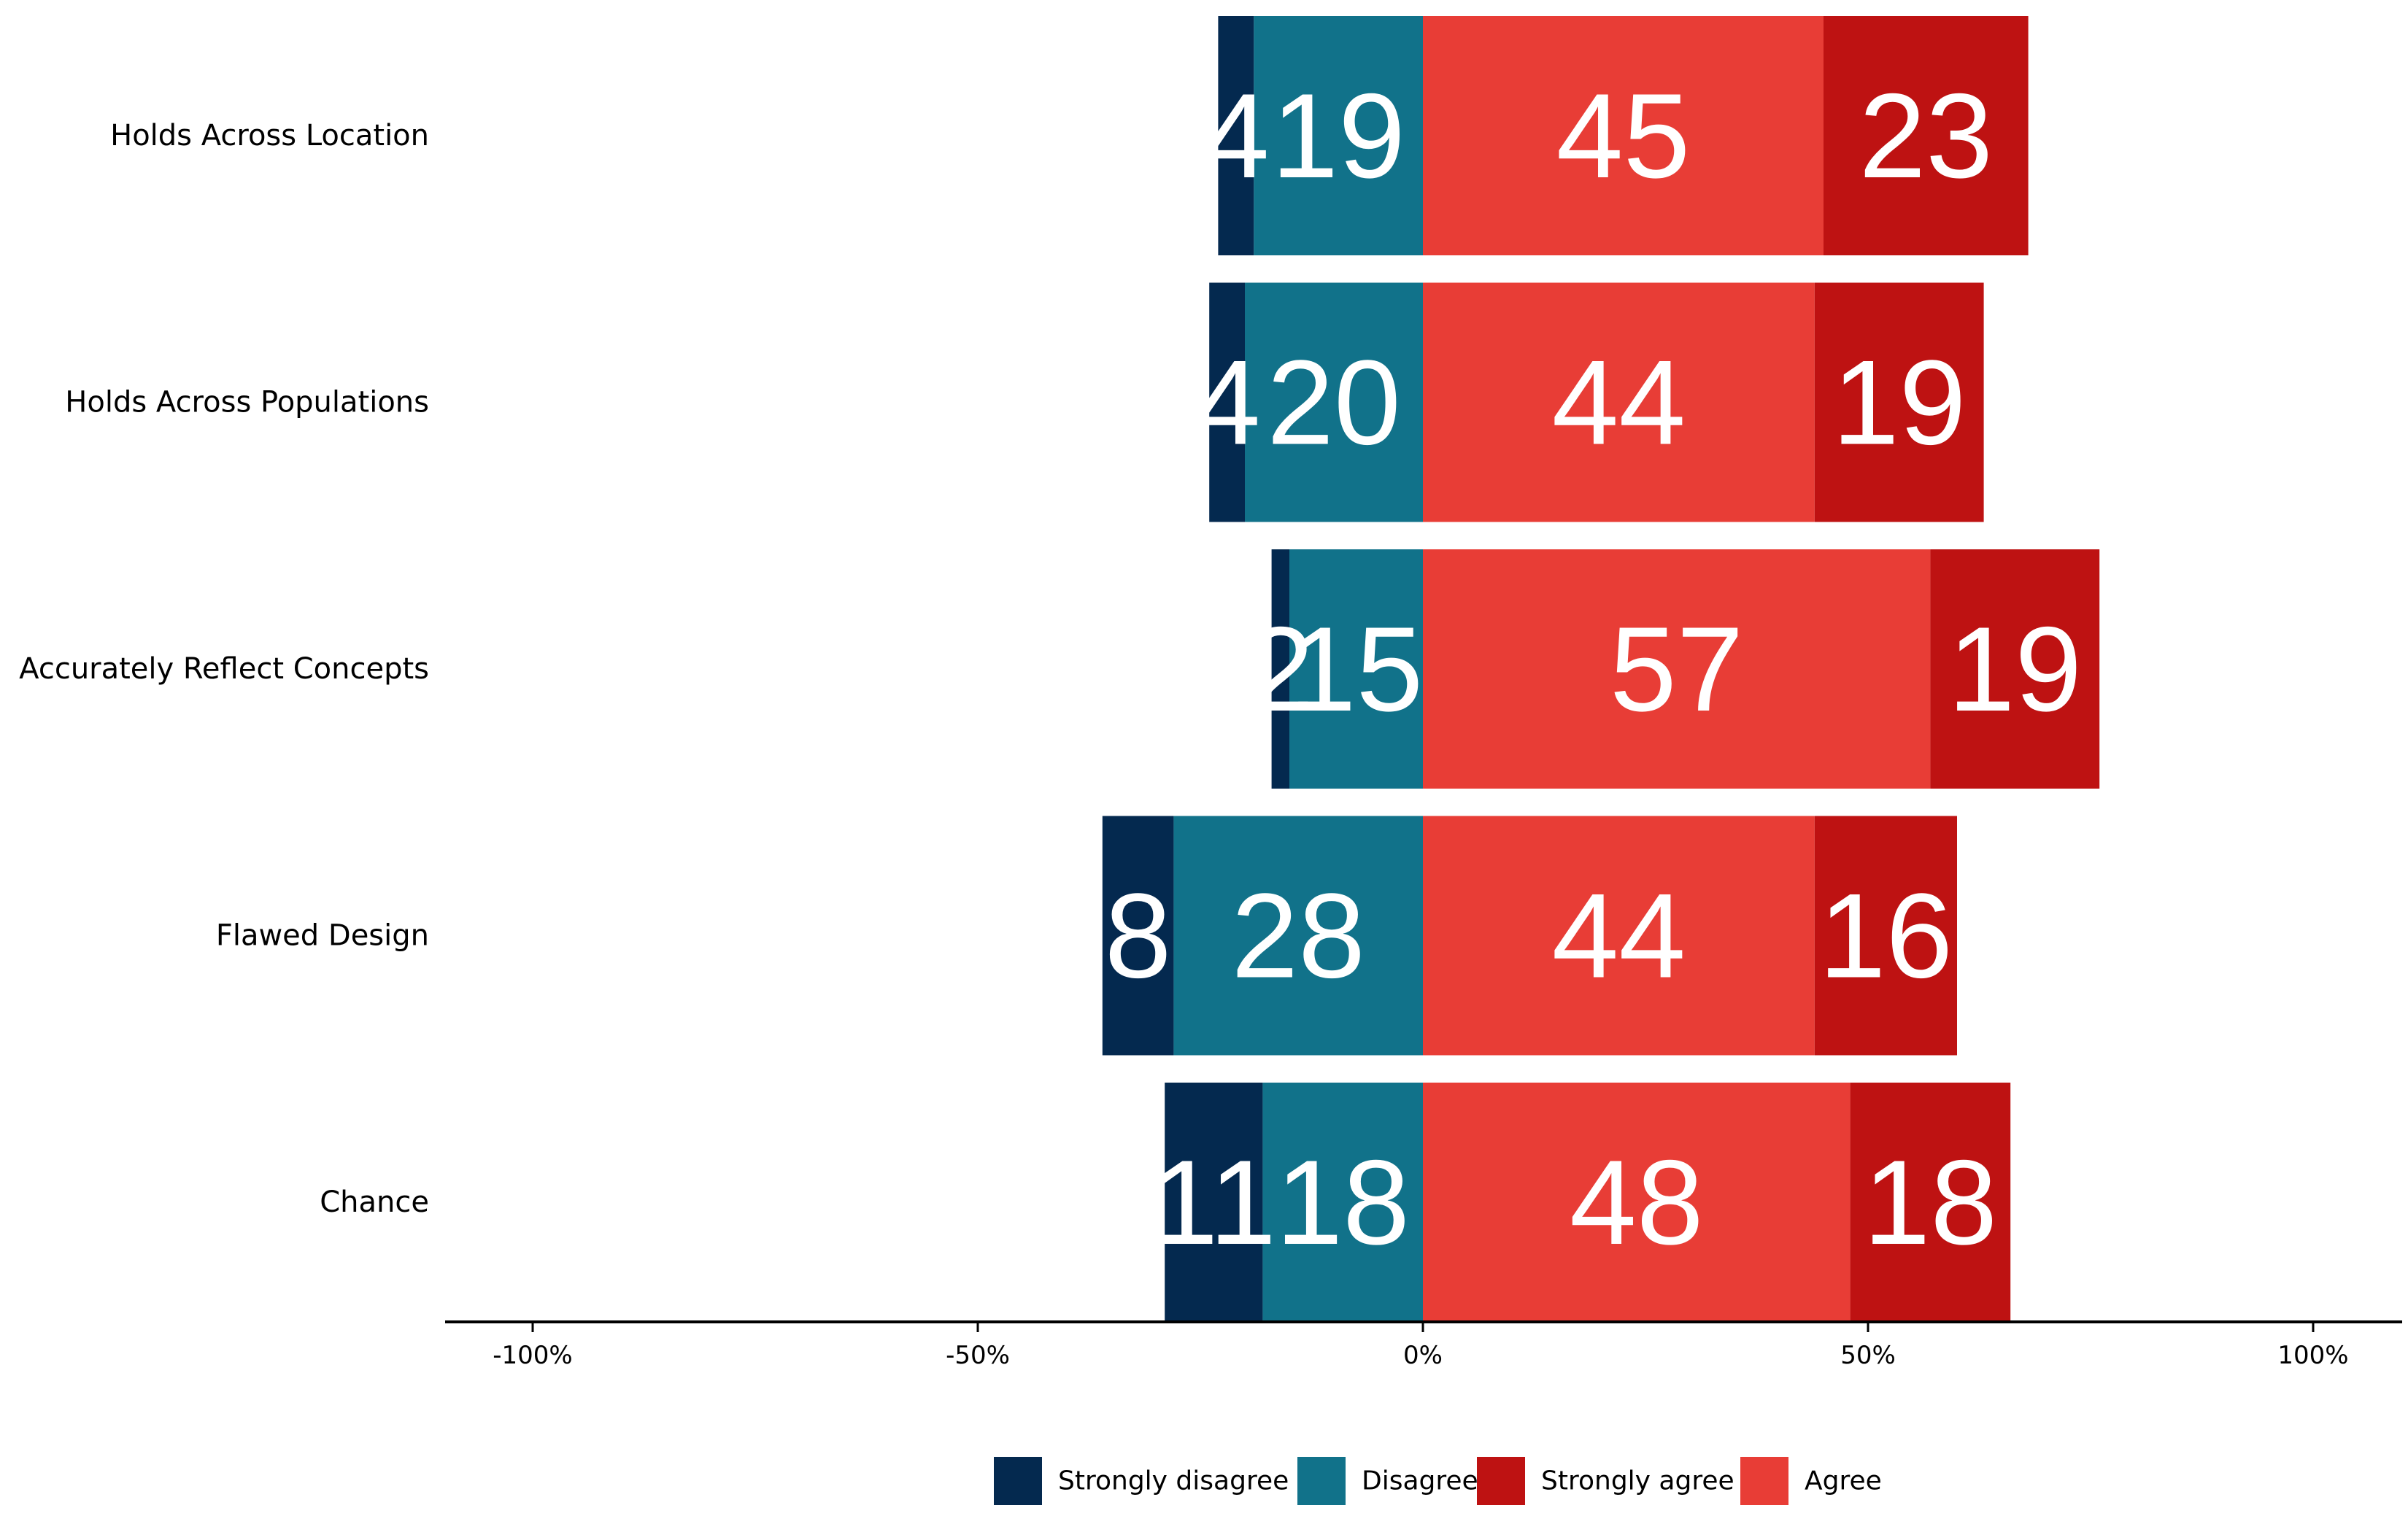 The height and width of the screenshot is (1532, 2408). I want to click on category-label: Chance, so click(374, 1202).